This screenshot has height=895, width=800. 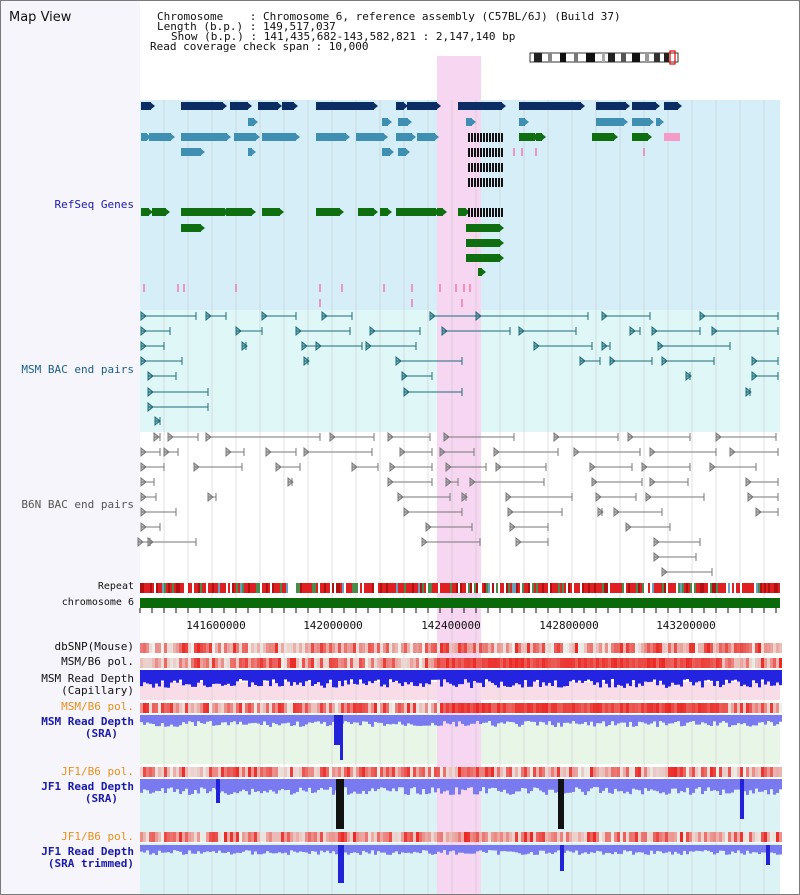 I want to click on track-label-b6n-bac: B6N BAC end pairs, so click(x=77, y=504).